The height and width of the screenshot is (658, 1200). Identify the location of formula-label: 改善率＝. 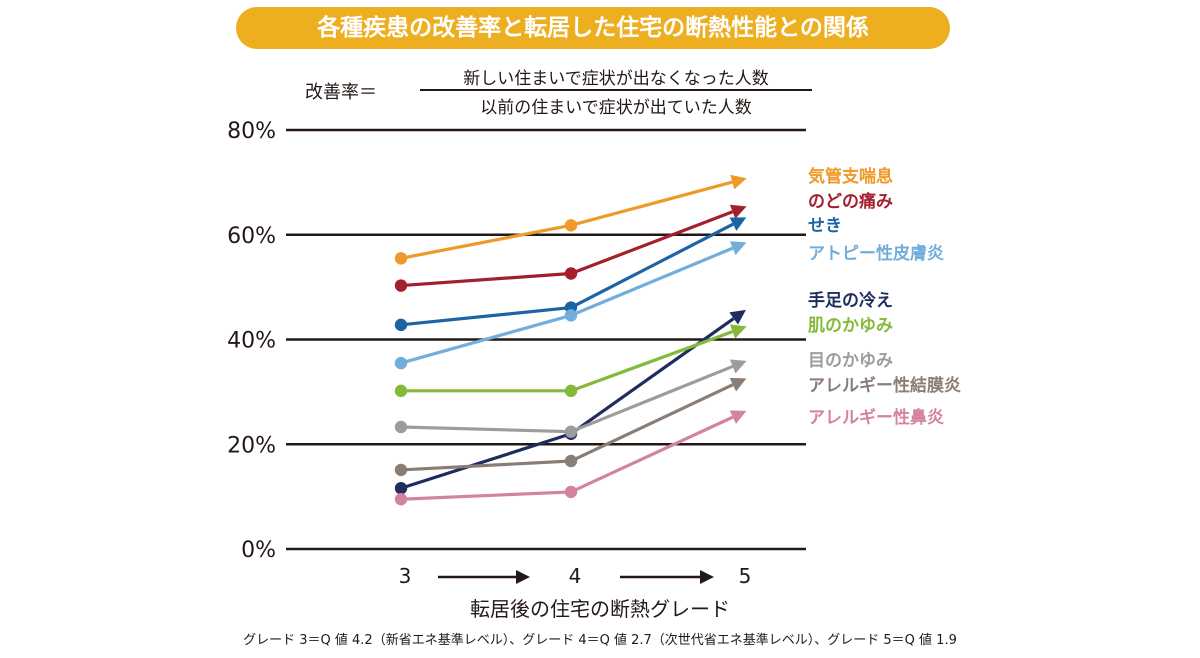
(341, 92).